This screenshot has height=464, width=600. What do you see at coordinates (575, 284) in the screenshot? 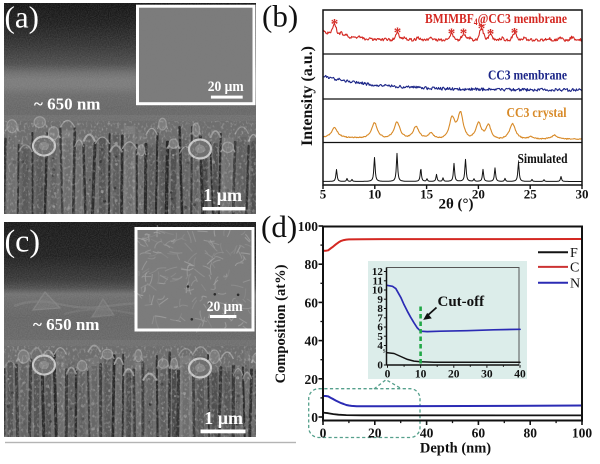
I see `svg-text: N` at bounding box center [575, 284].